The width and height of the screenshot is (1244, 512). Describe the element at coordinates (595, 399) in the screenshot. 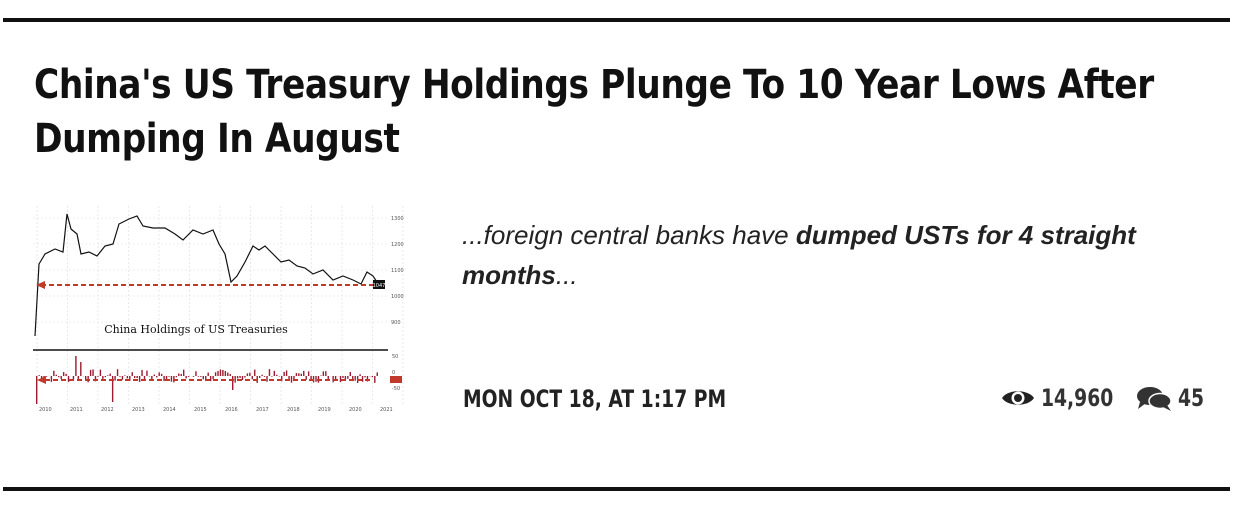

I see `article-date: MON OCT 18, AT 1:17 PM` at that location.